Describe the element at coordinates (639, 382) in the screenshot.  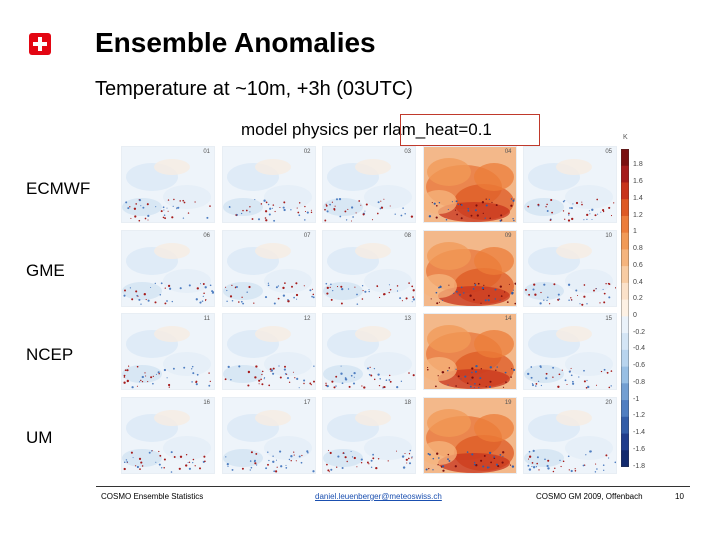
I see `colorbar-tick-label: -0.8` at that location.